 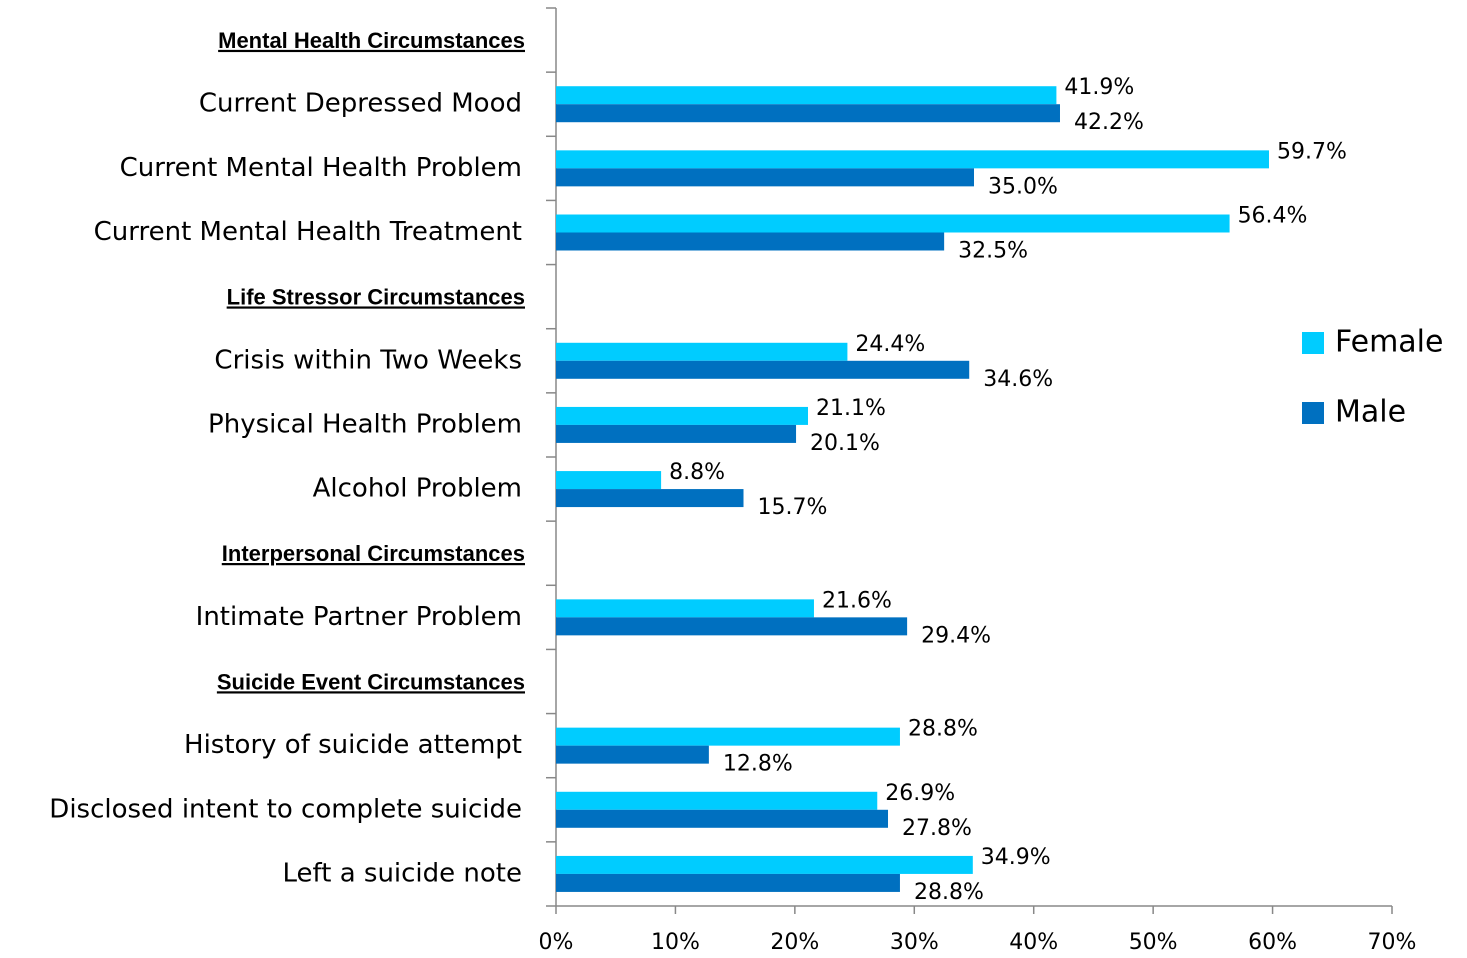 What do you see at coordinates (371, 681) in the screenshot?
I see `section-header: Suicide Event Circumstances` at bounding box center [371, 681].